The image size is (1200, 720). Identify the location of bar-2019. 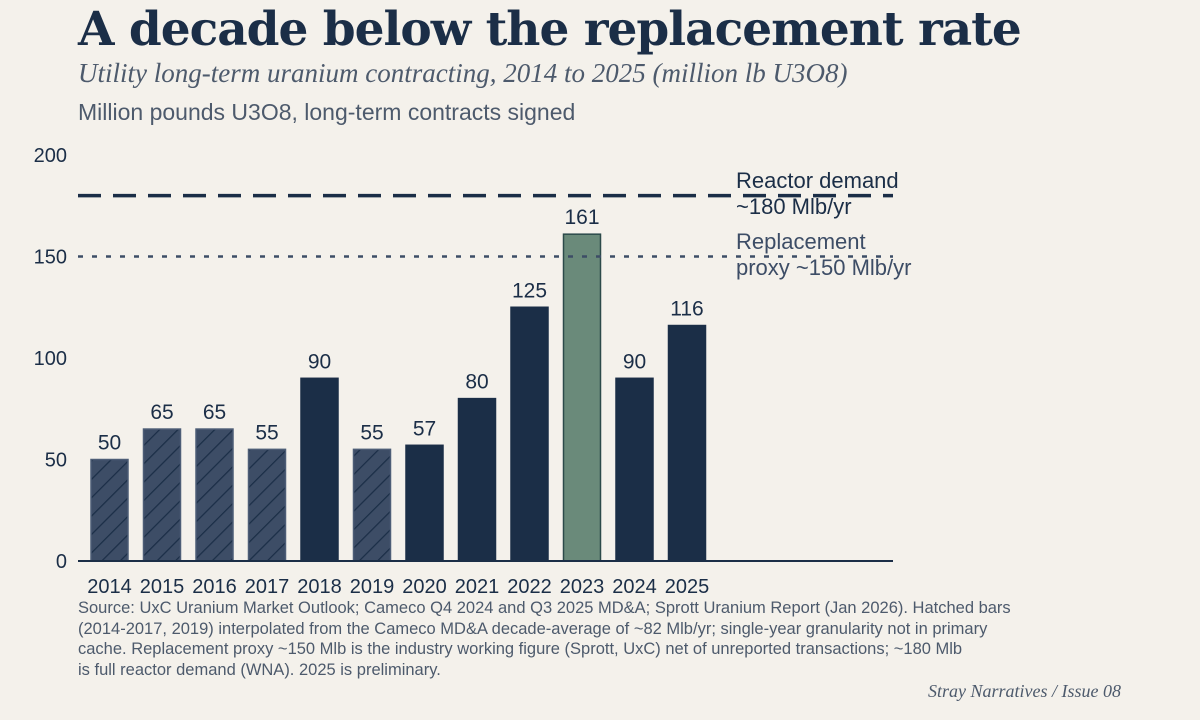
(372, 505).